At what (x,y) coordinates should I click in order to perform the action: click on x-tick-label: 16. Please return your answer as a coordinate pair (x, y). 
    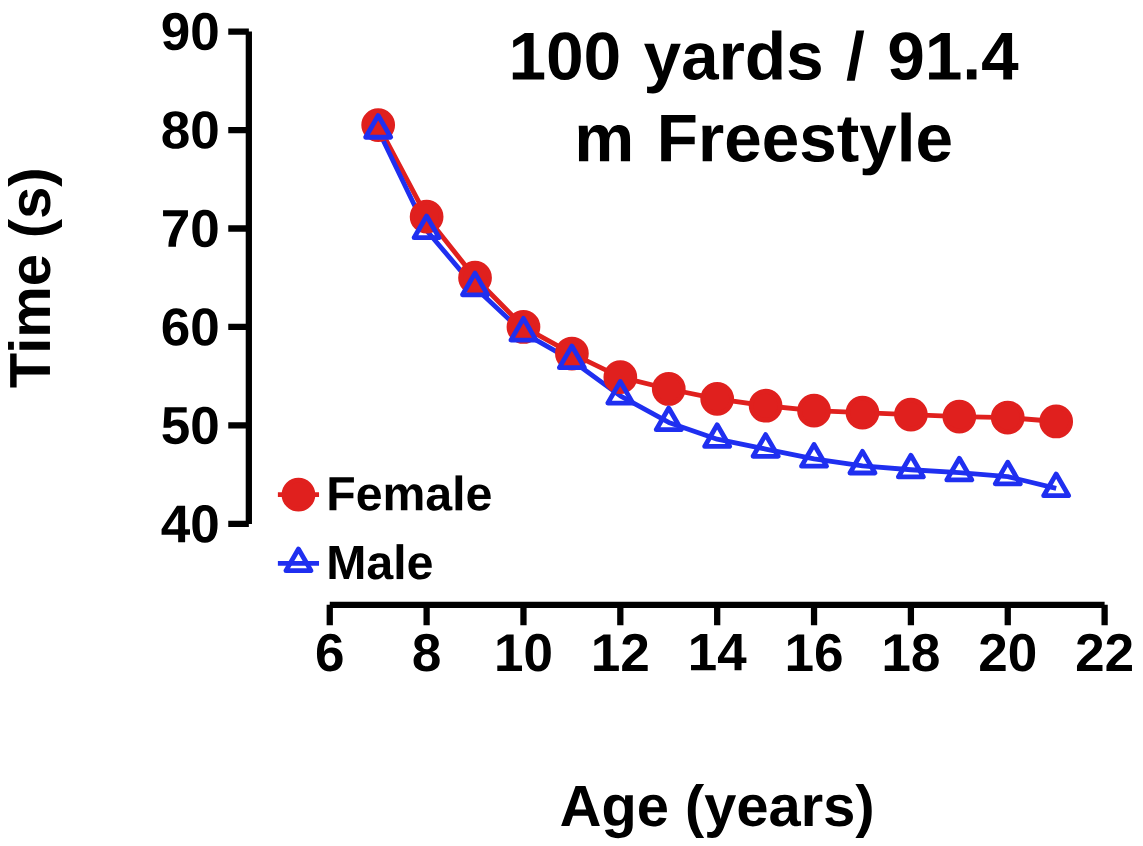
    Looking at the image, I should click on (814, 652).